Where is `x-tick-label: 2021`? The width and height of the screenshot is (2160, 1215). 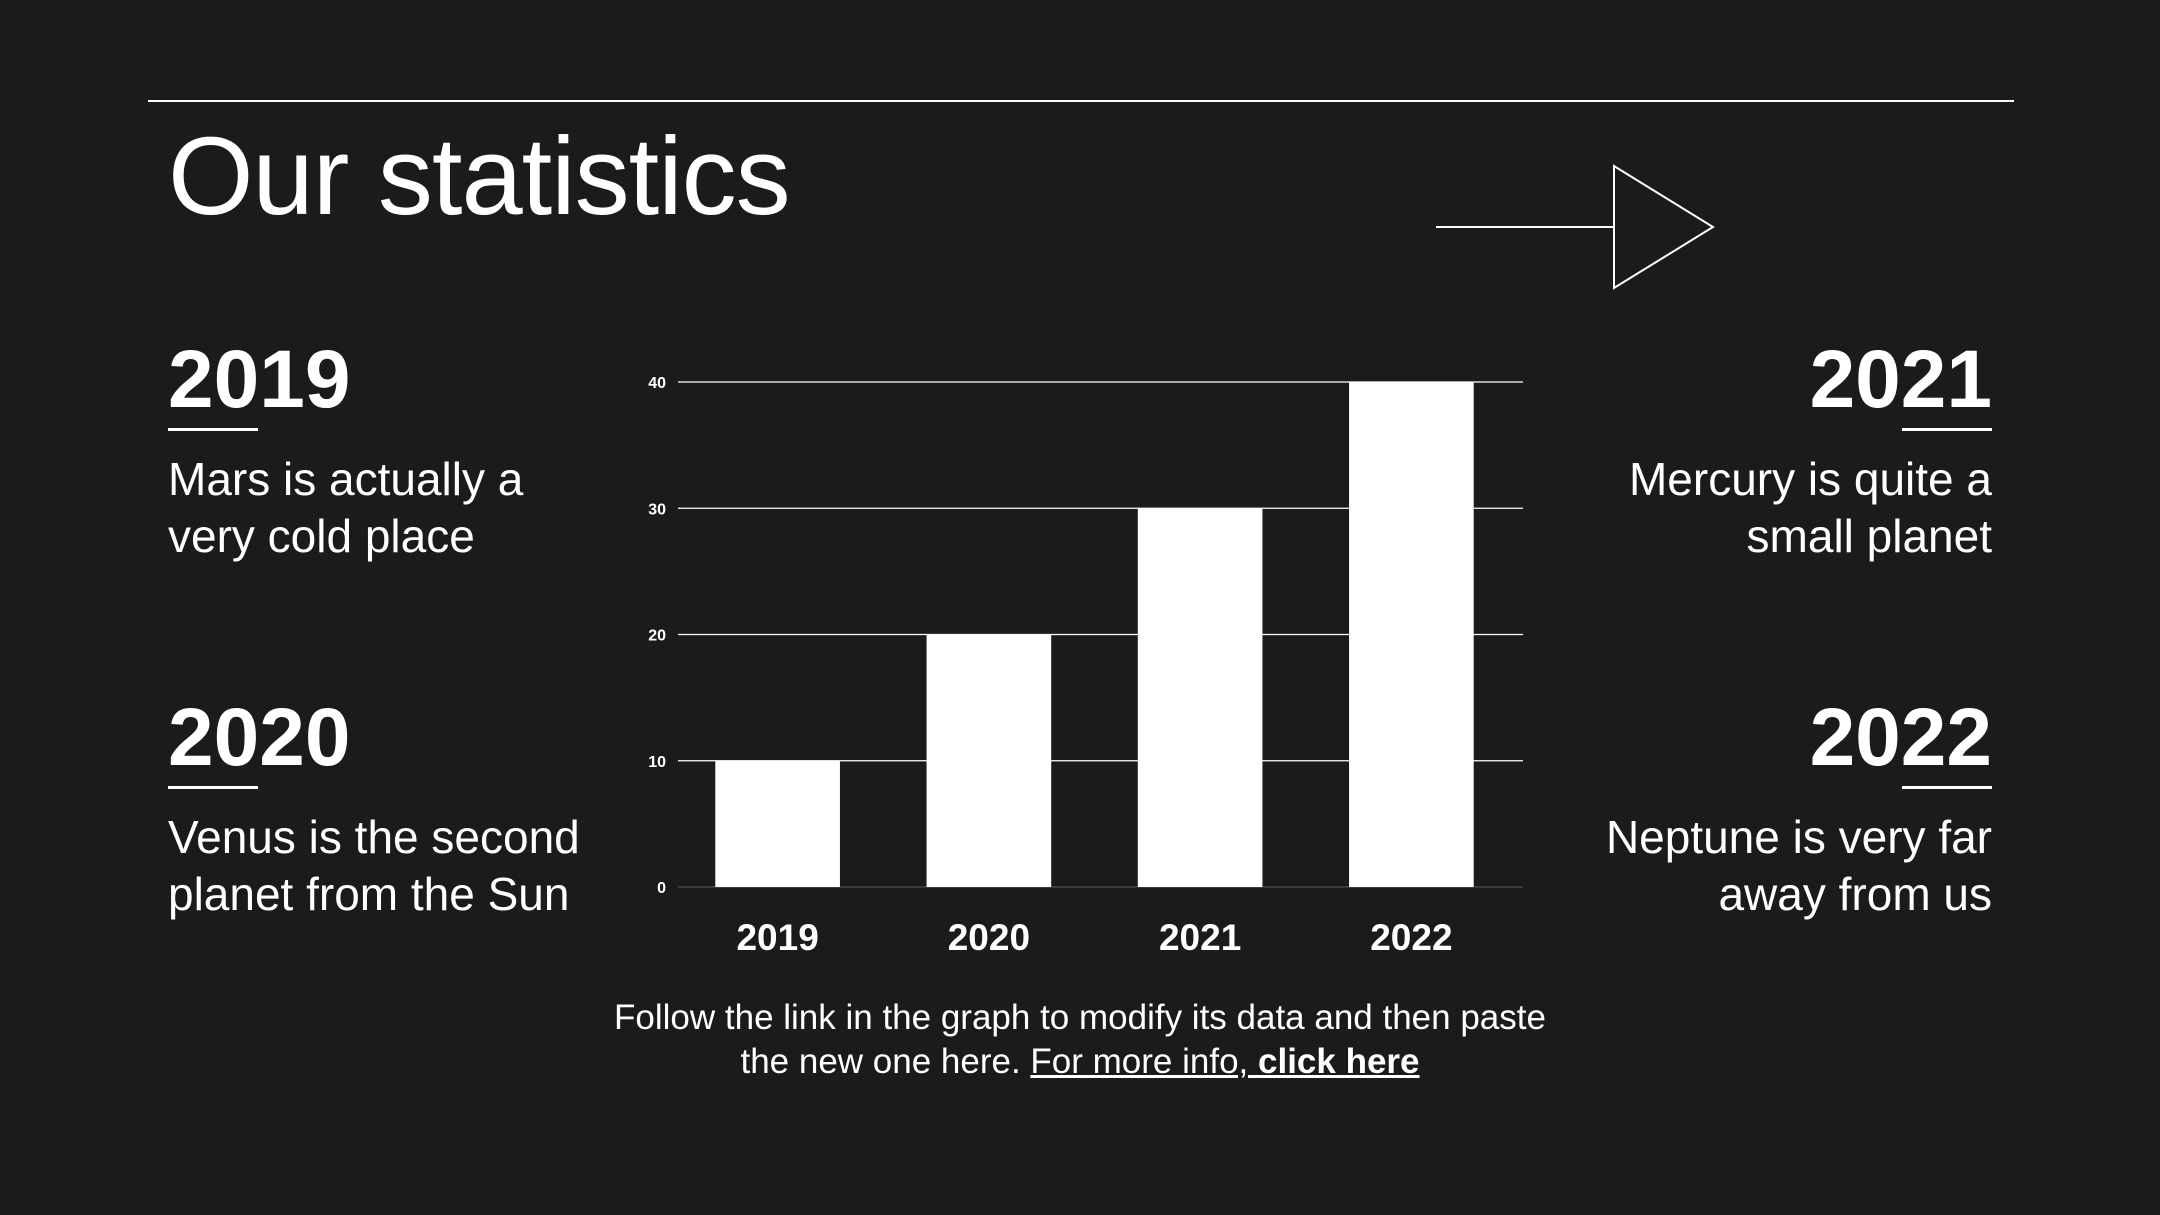
x-tick-label: 2021 is located at coordinates (1200, 937).